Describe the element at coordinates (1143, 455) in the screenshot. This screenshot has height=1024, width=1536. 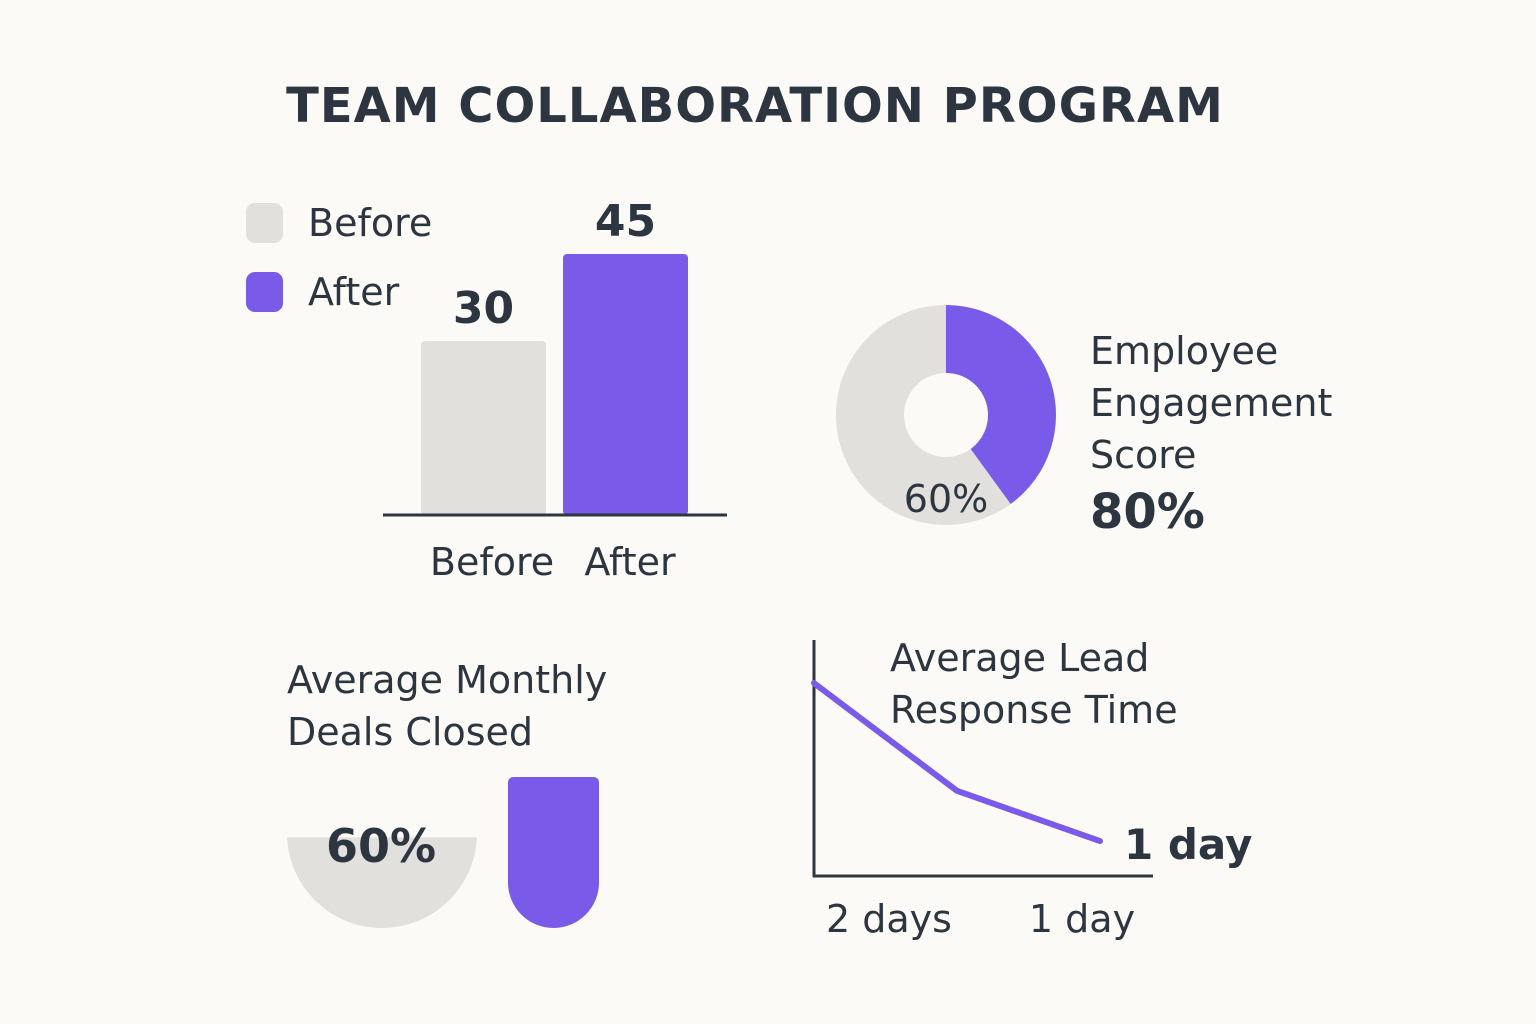
I see `engagement-title-line-3: Score` at that location.